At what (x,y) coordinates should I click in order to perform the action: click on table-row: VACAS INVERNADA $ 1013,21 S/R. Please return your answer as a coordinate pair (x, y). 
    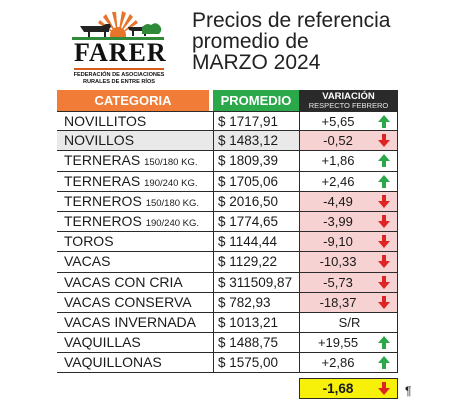
    Looking at the image, I should click on (227, 323).